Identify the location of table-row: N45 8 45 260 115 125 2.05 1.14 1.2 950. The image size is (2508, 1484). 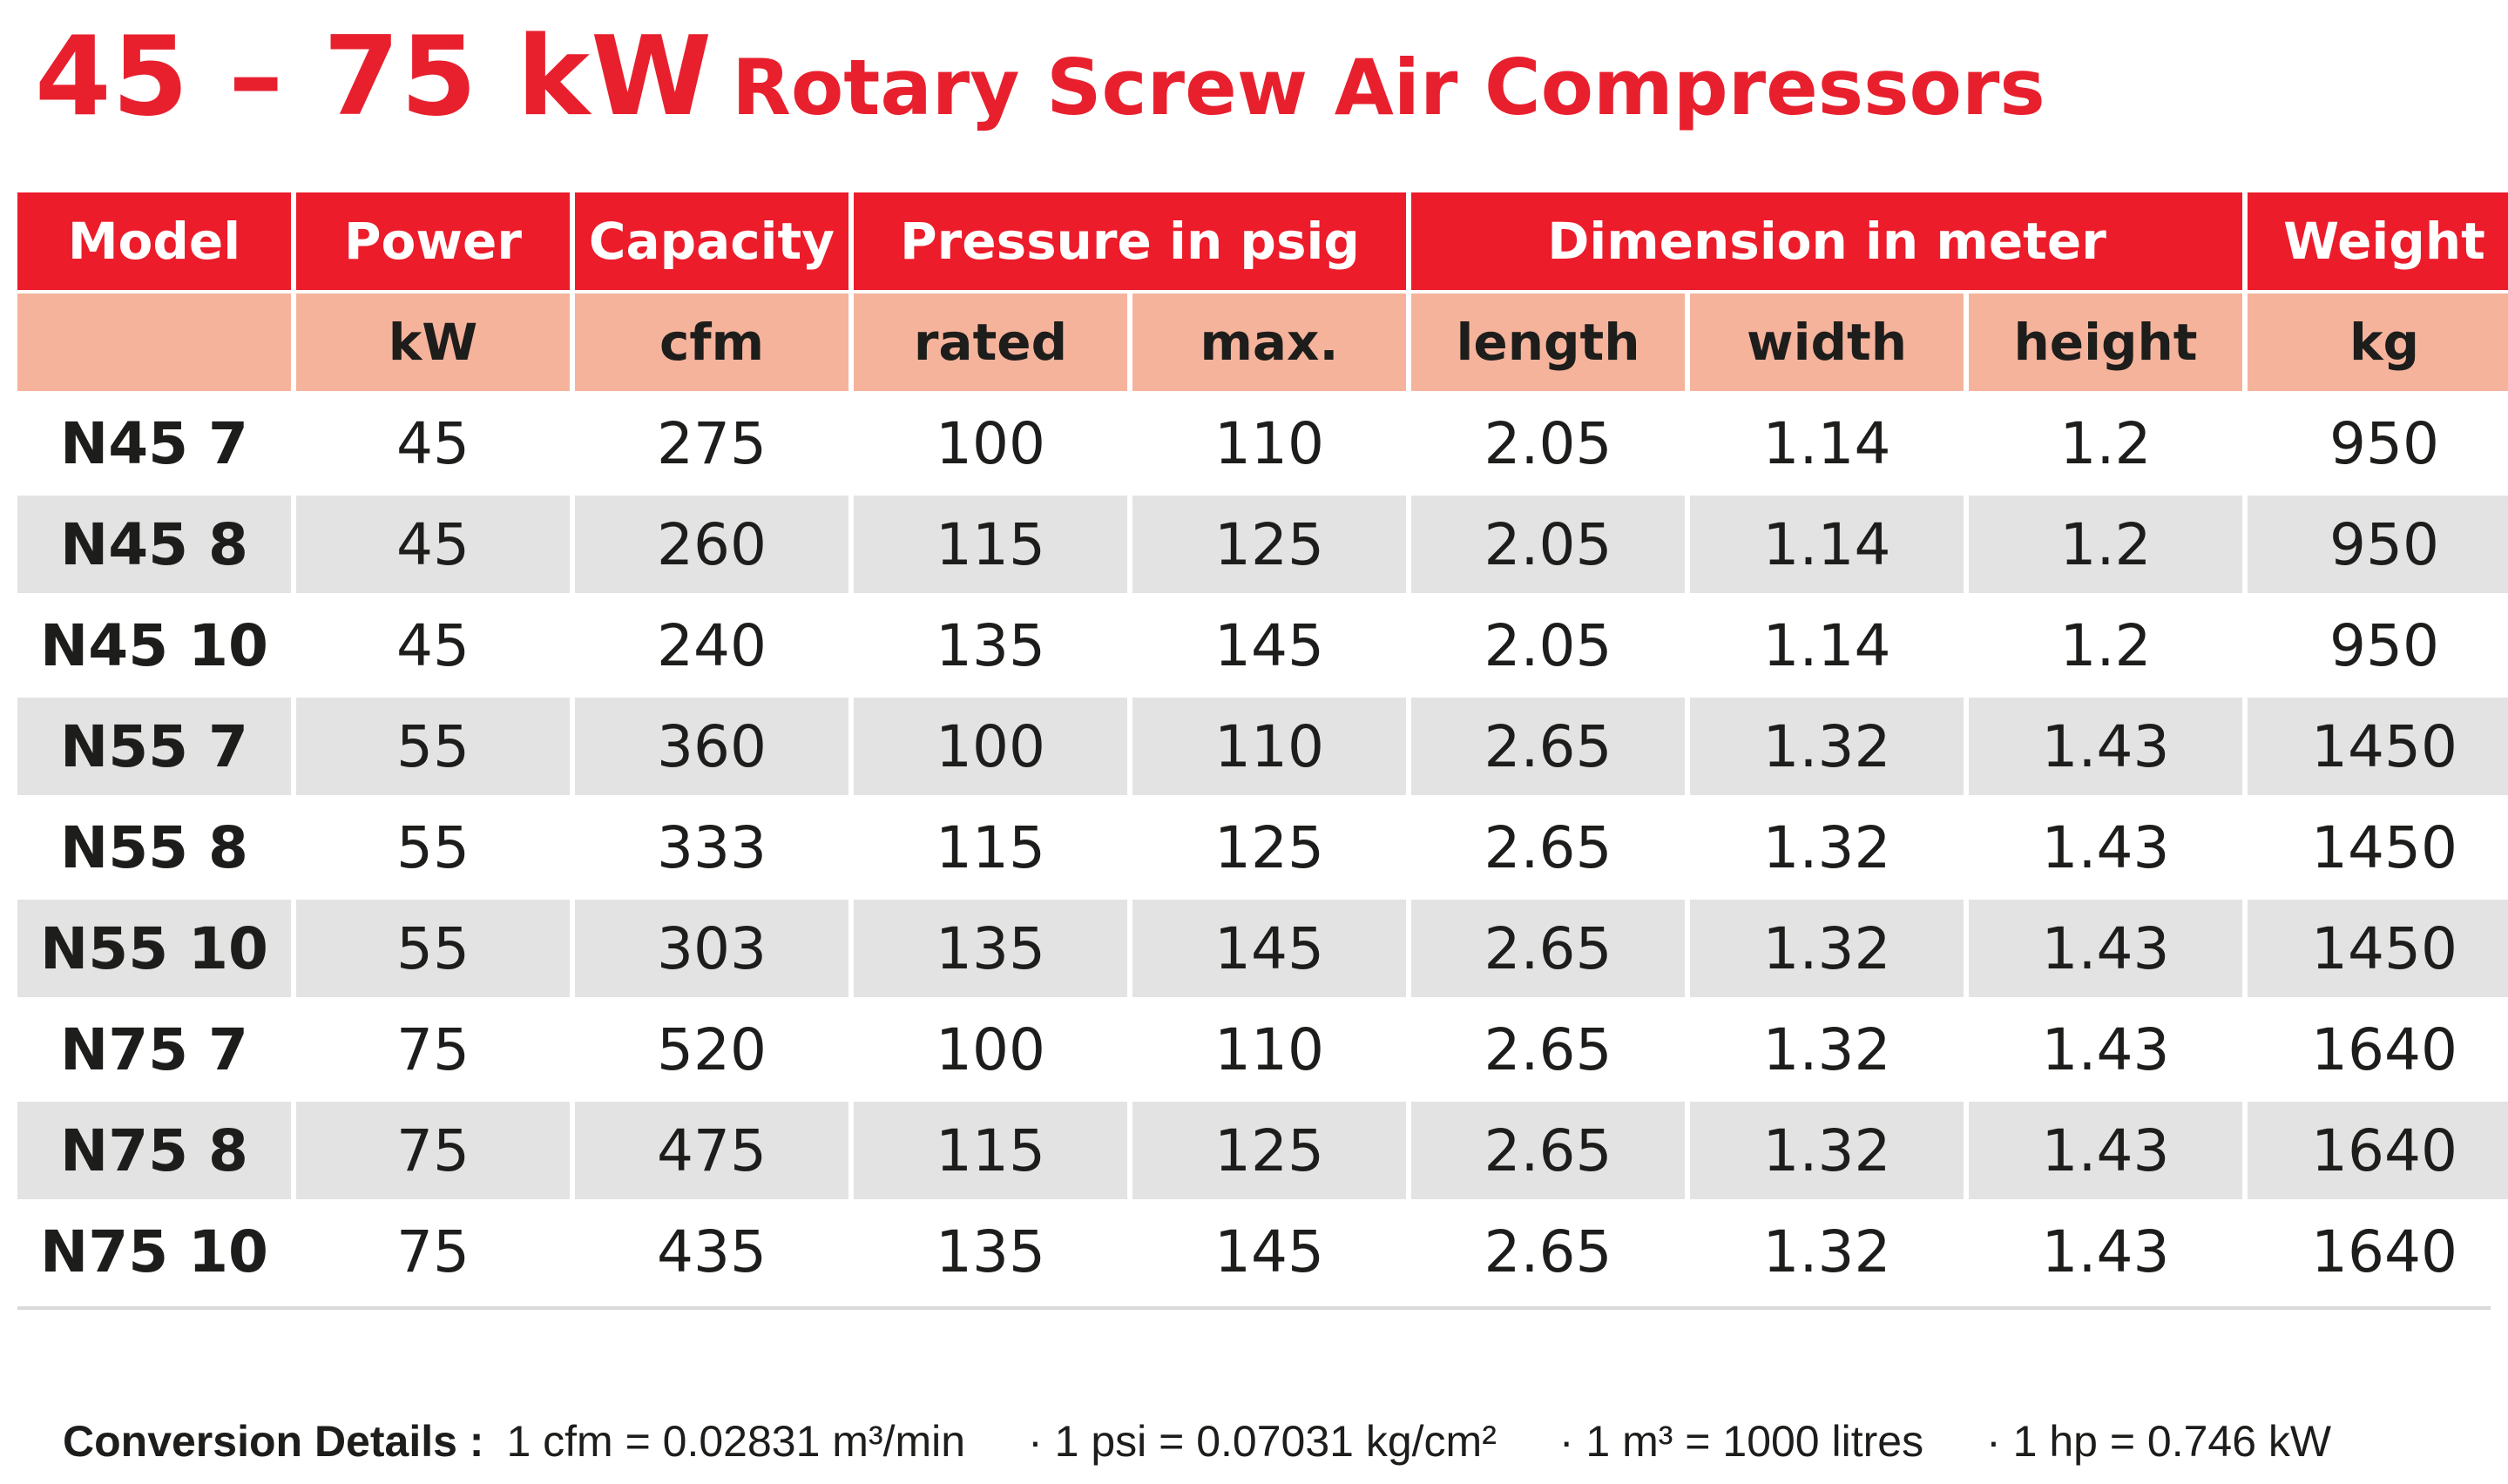
(1262, 545).